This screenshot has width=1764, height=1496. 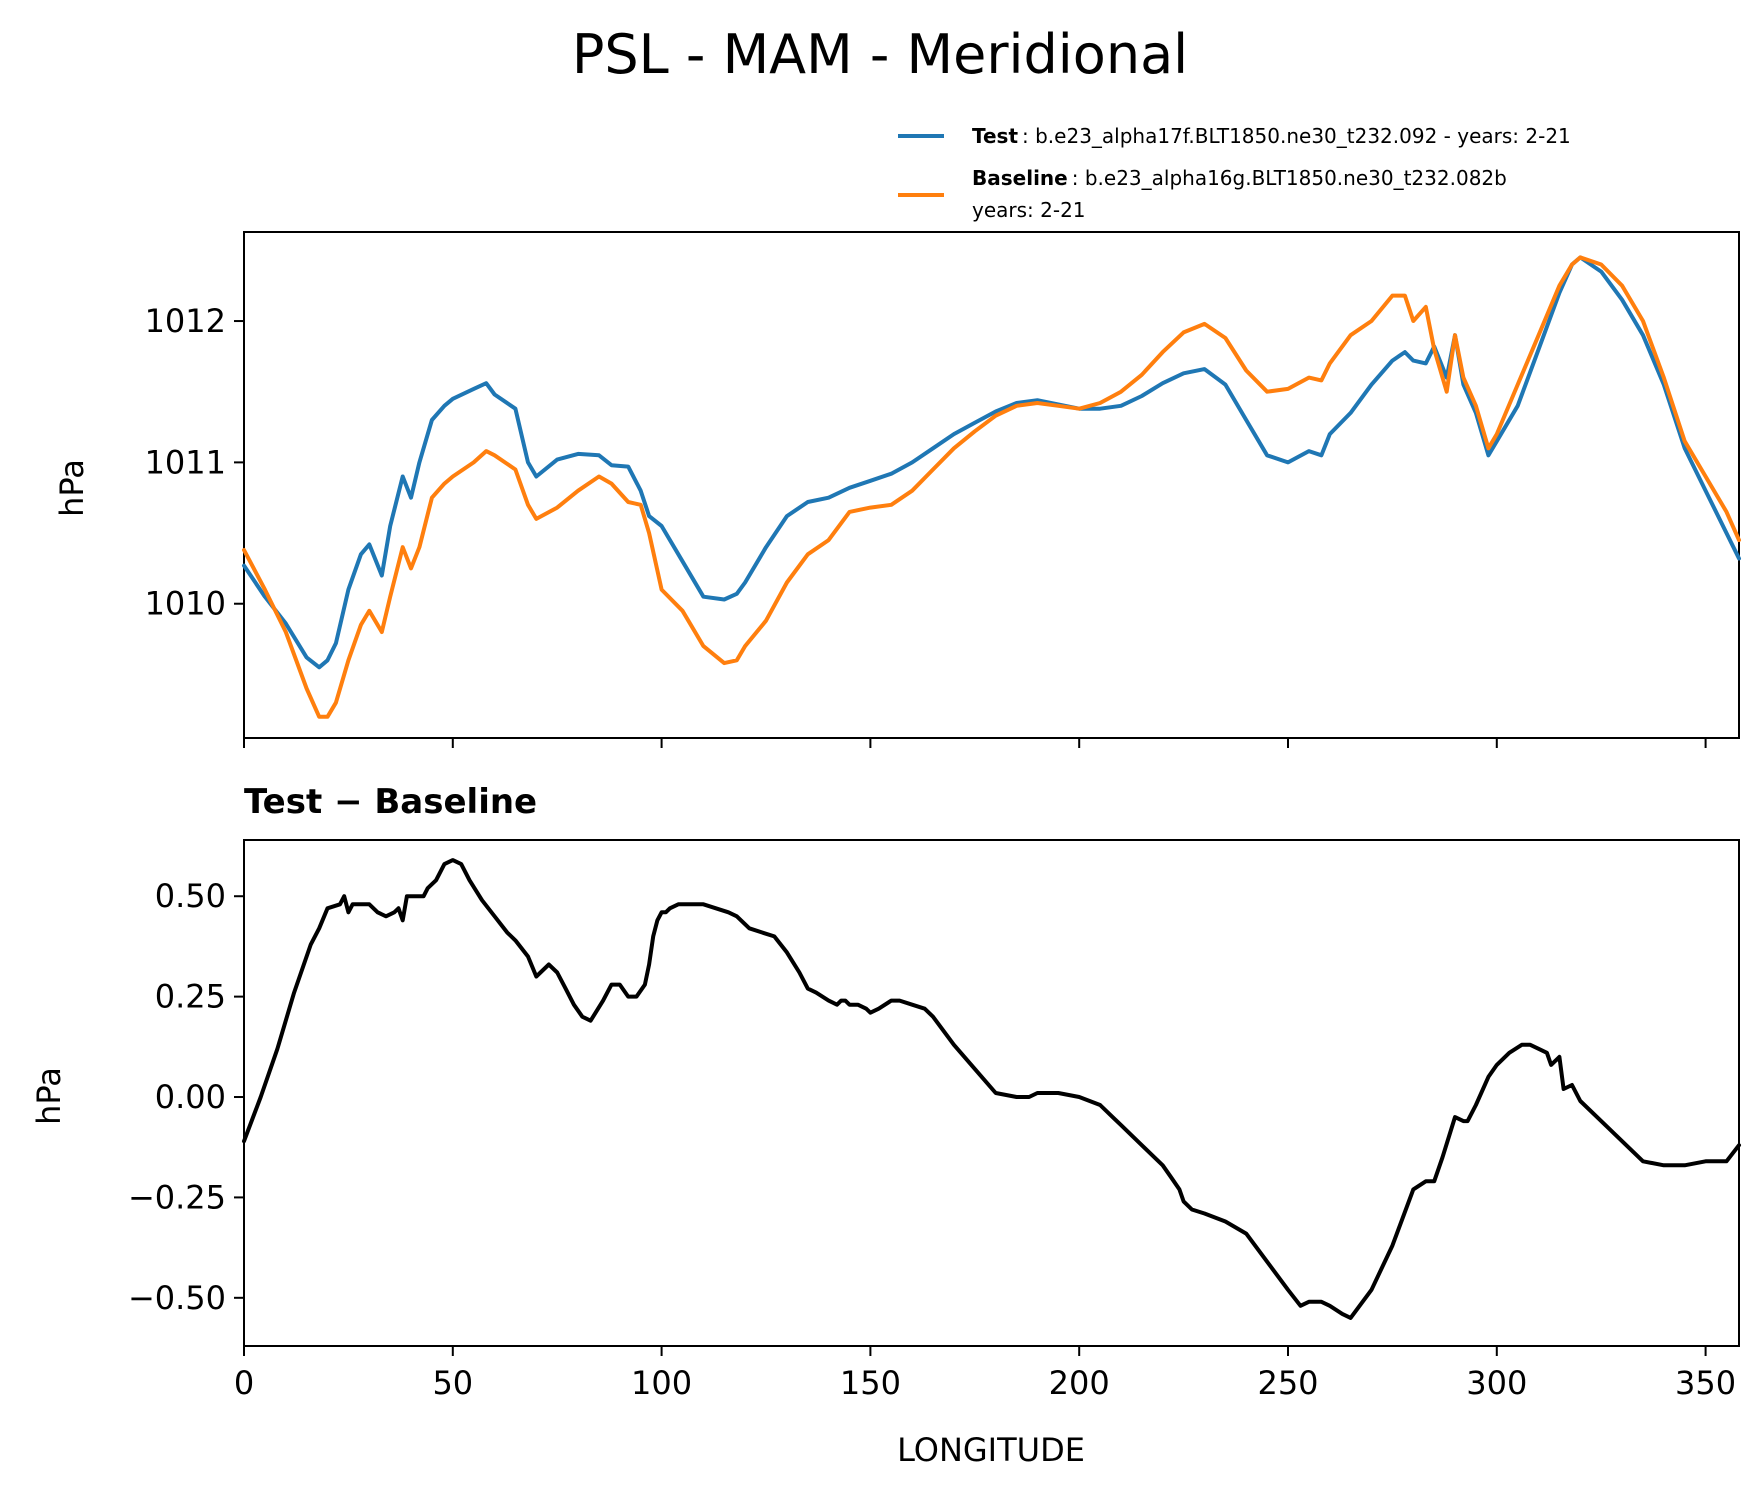 What do you see at coordinates (1020, 178) in the screenshot?
I see `legend-baseline-label: Baseline` at bounding box center [1020, 178].